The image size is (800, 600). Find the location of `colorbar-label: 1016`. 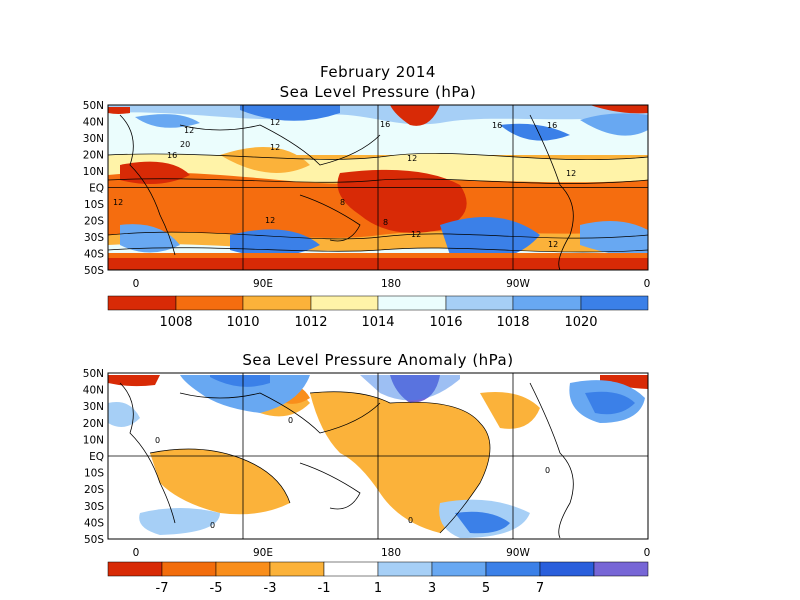

colorbar-label: 1016 is located at coordinates (445, 322).